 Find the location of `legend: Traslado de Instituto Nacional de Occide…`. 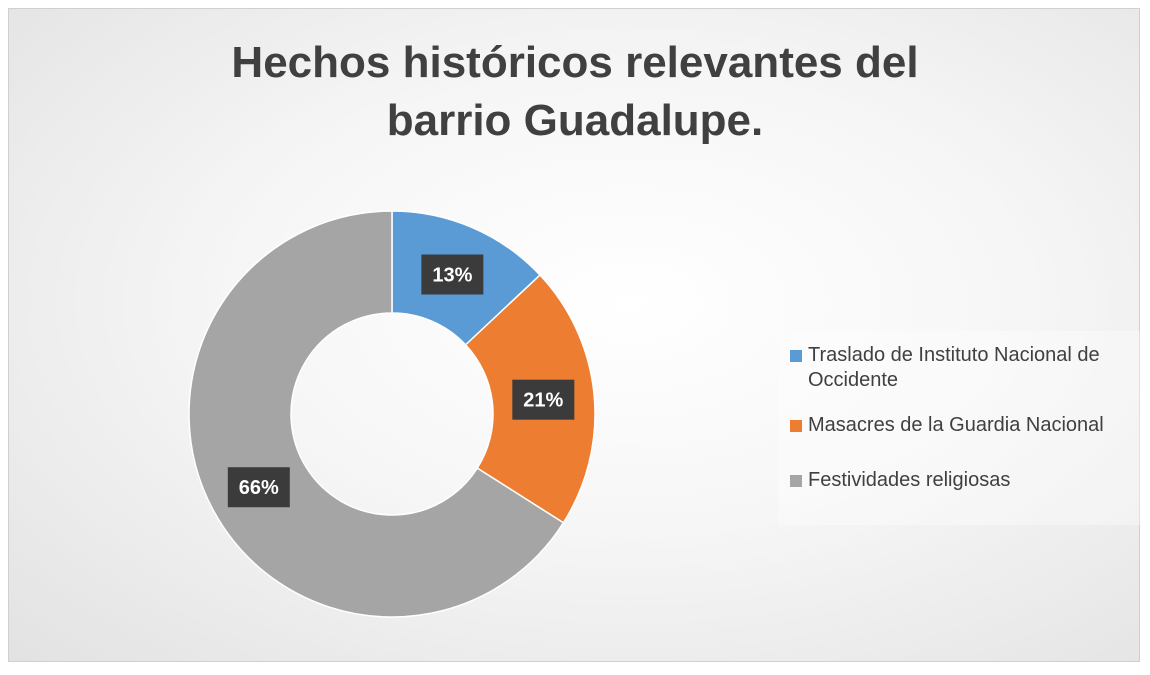

legend: Traslado de Instituto Nacional de Occide… is located at coordinates (960, 428).